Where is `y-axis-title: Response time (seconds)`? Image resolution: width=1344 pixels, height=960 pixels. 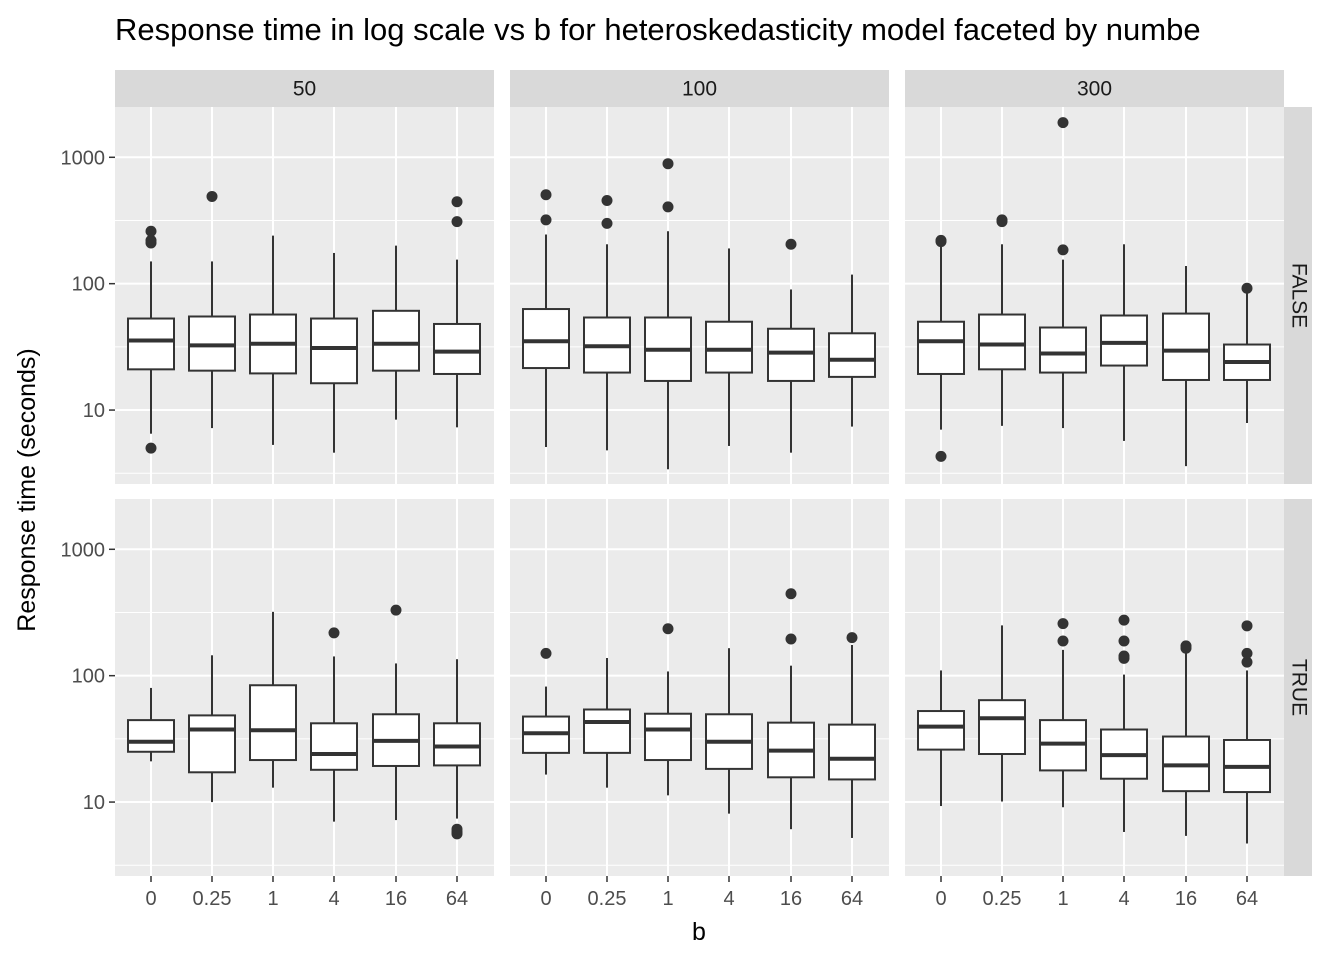
y-axis-title: Response time (seconds) is located at coordinates (27, 489).